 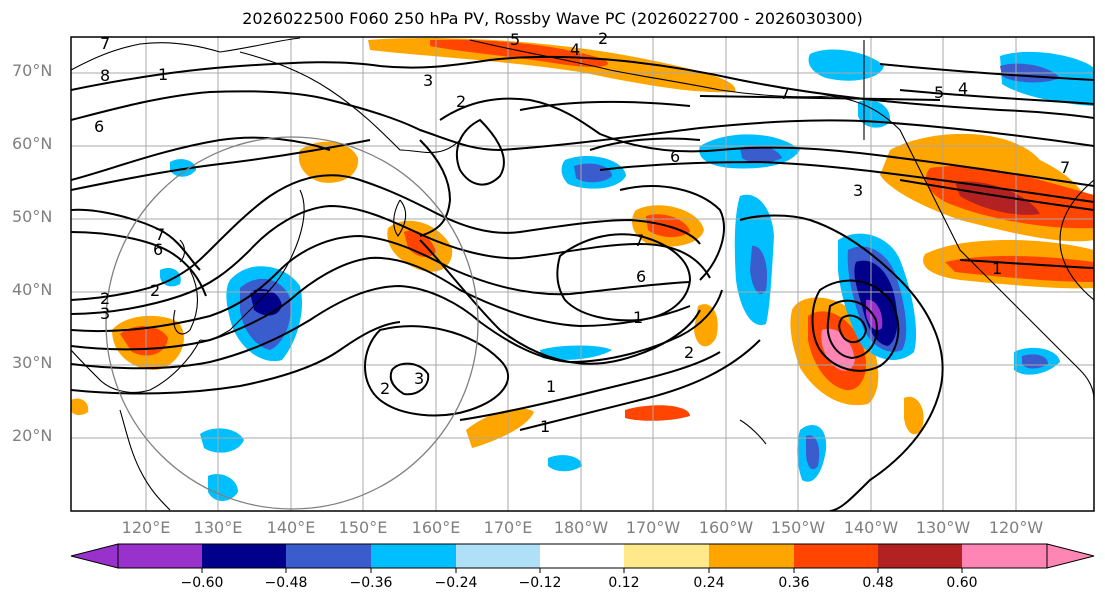 I want to click on lon-label: 170°W, so click(x=653, y=527).